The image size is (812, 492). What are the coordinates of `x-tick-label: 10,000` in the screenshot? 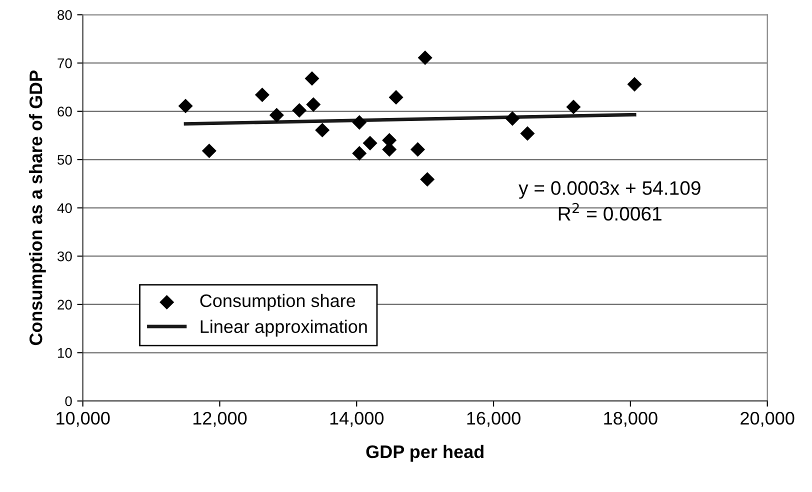 It's located at (83, 419).